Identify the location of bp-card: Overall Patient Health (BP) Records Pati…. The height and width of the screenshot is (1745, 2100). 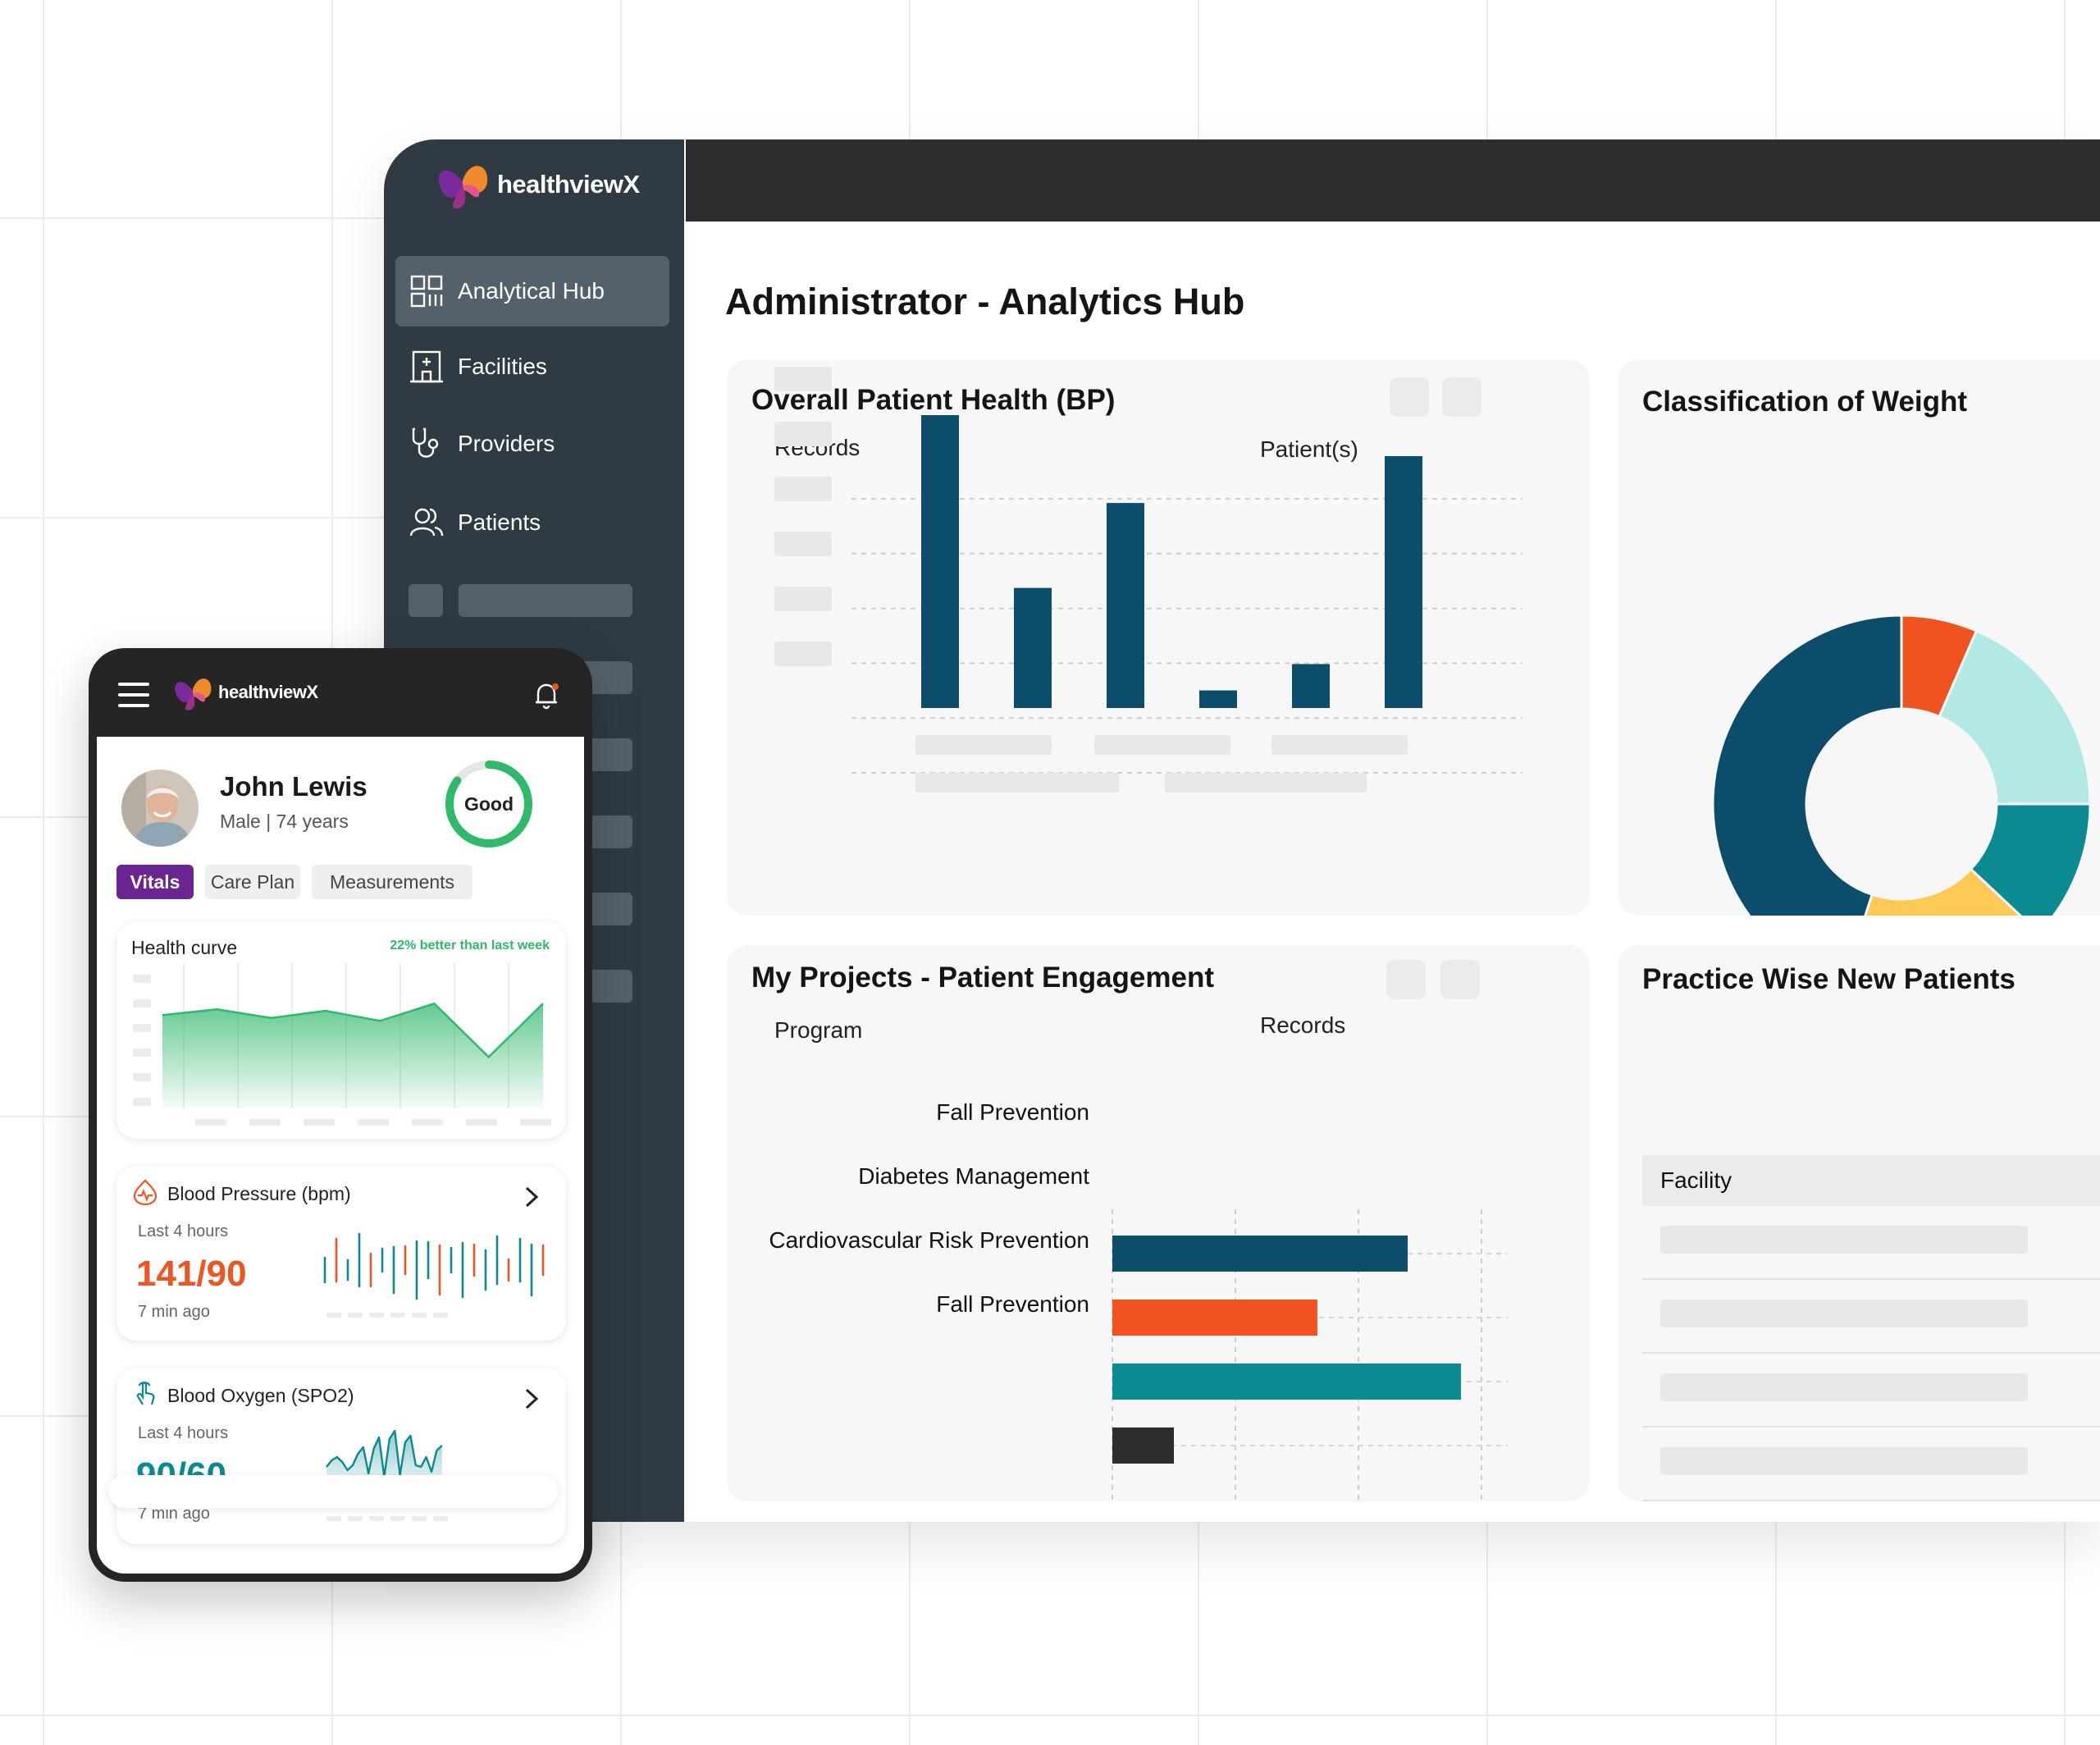
(1159, 637).